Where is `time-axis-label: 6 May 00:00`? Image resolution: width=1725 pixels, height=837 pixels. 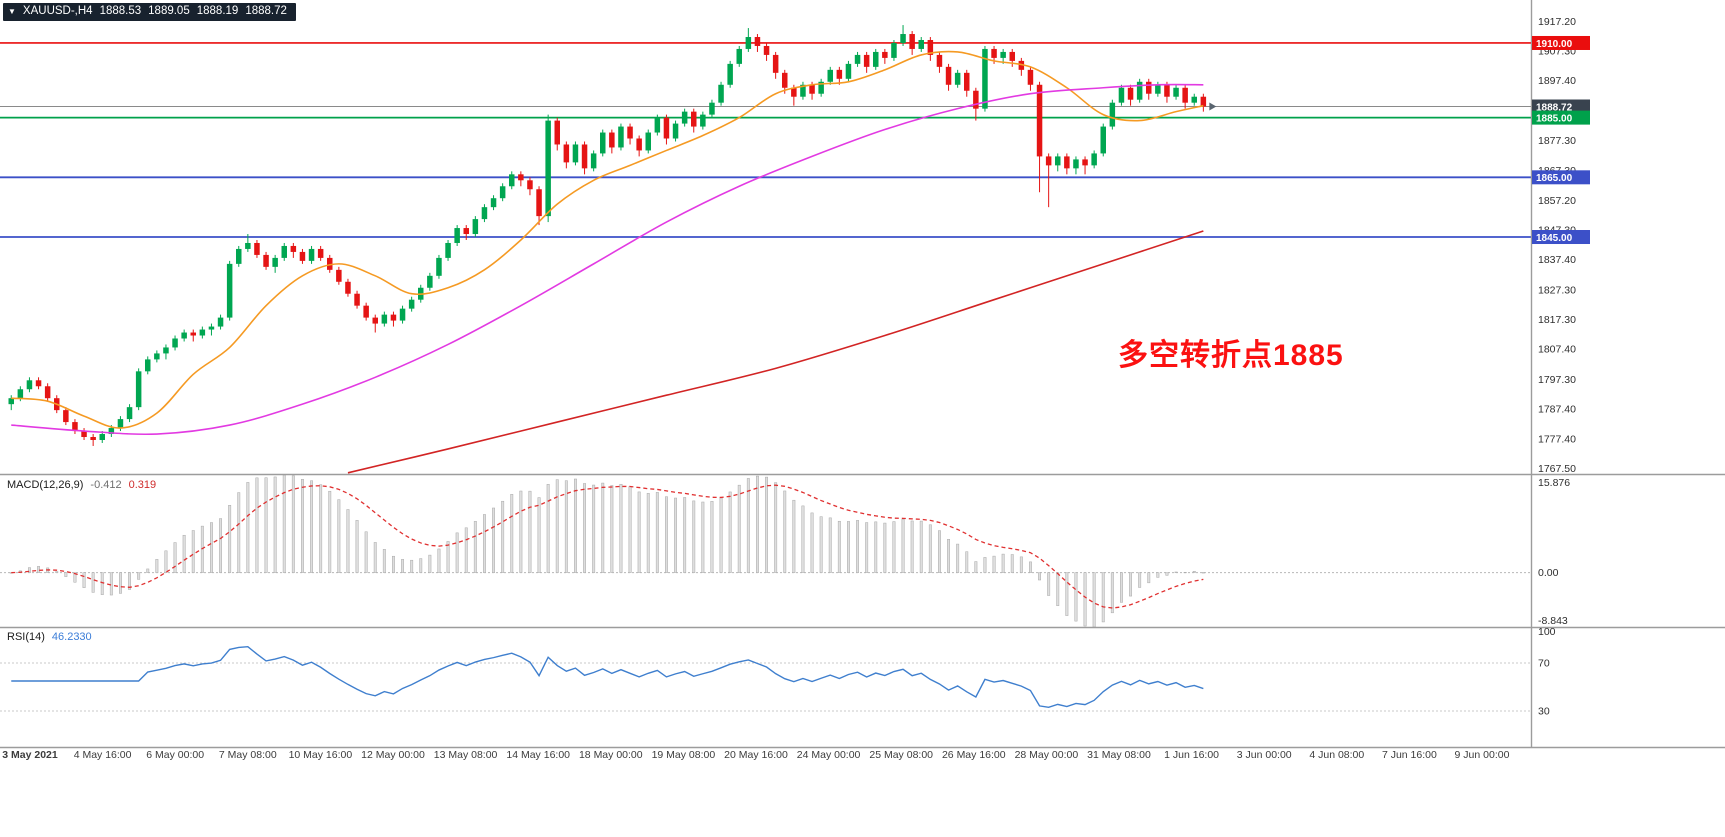 time-axis-label: 6 May 00:00 is located at coordinates (175, 755).